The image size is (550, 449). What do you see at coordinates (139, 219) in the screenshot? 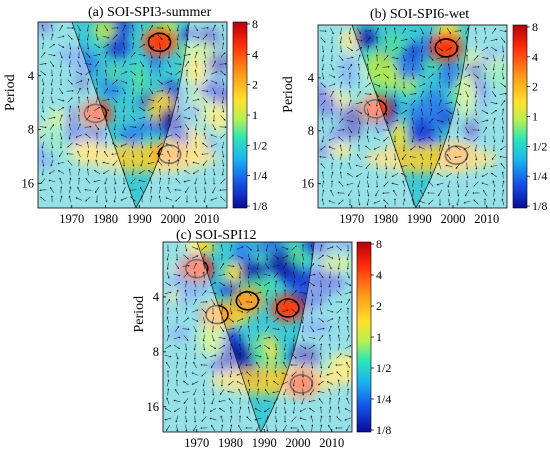
I see `x-tick-label: 1990` at bounding box center [139, 219].